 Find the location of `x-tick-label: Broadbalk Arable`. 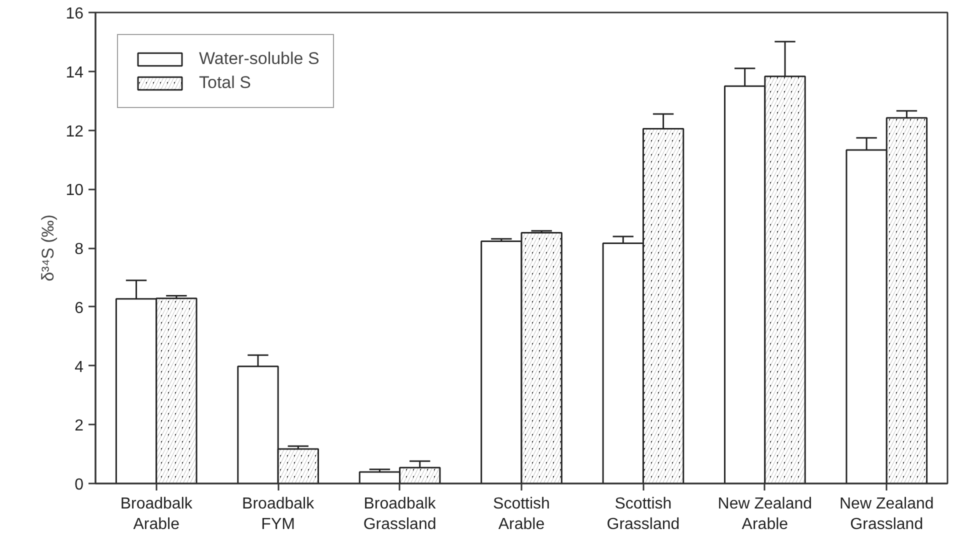

x-tick-label: Broadbalk Arable is located at coordinates (157, 514).